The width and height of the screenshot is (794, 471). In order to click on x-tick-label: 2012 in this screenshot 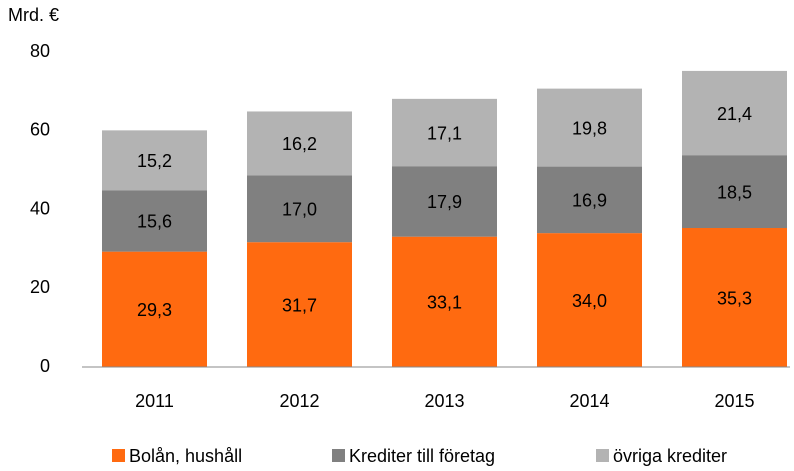, I will do `click(299, 401)`.